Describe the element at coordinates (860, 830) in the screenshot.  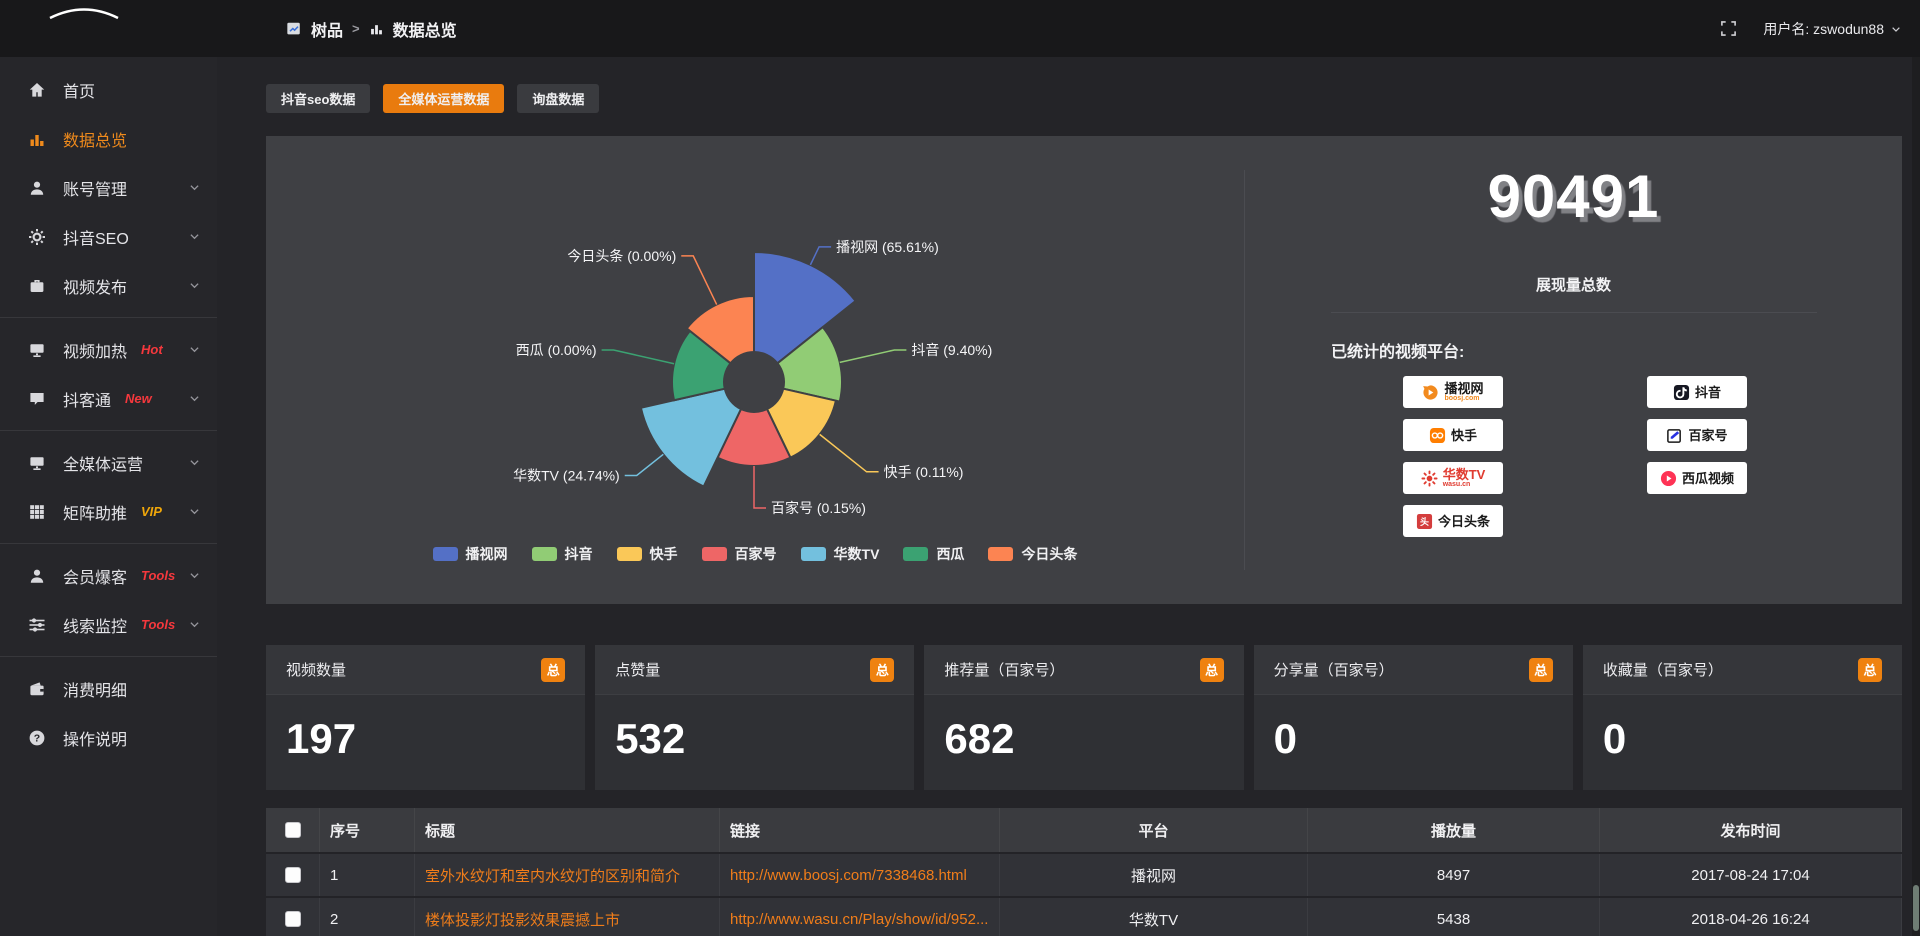
I see `table-header-2: 链接` at that location.